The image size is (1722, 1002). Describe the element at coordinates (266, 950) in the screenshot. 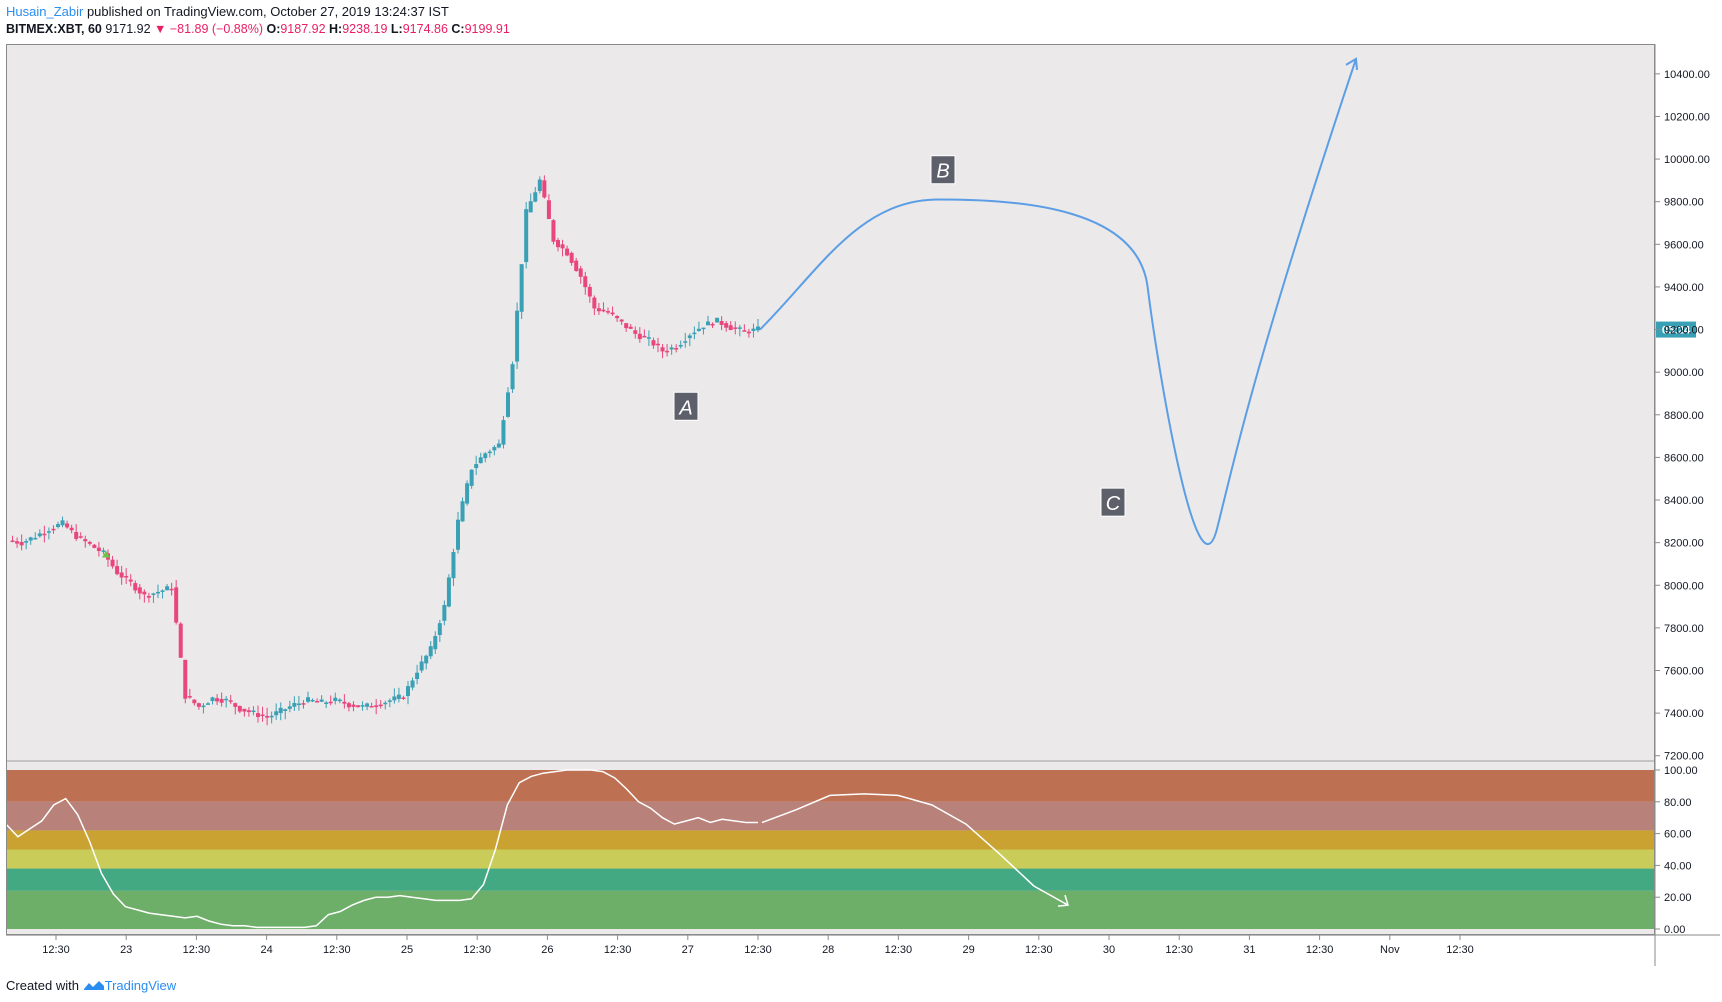

I see `time-tick-label: 24` at that location.